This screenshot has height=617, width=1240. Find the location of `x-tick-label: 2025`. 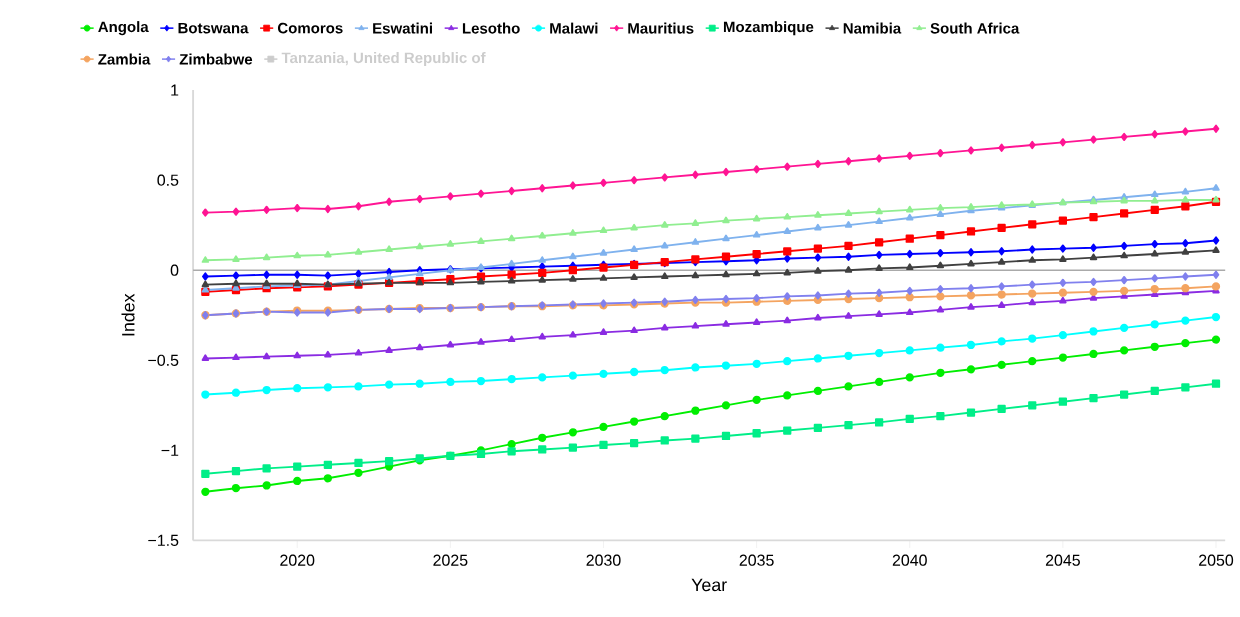

x-tick-label: 2025 is located at coordinates (450, 560).